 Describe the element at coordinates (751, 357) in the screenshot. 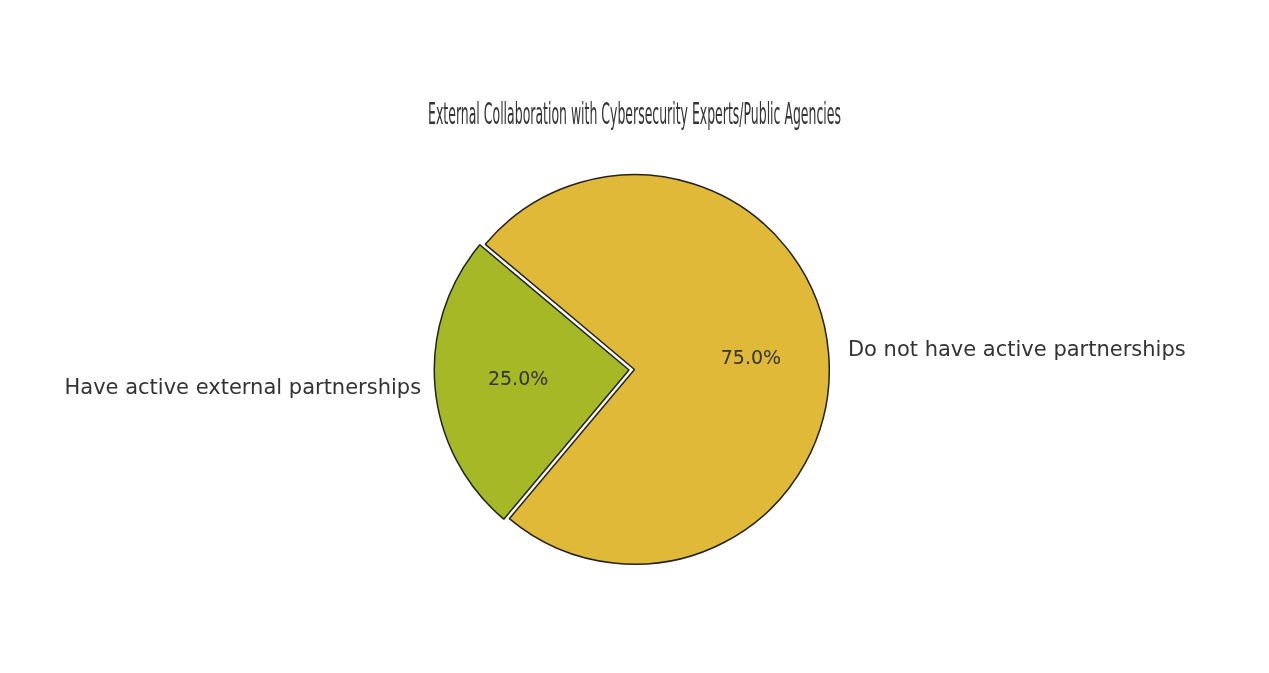

I see `data-label: 75.0%` at that location.